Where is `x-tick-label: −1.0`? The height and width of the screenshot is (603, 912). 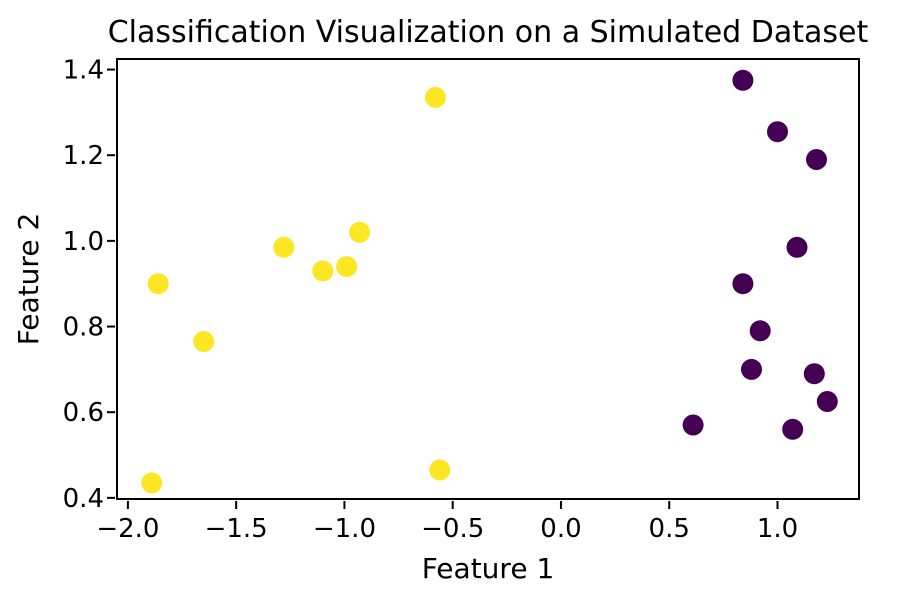 x-tick-label: −1.0 is located at coordinates (344, 529).